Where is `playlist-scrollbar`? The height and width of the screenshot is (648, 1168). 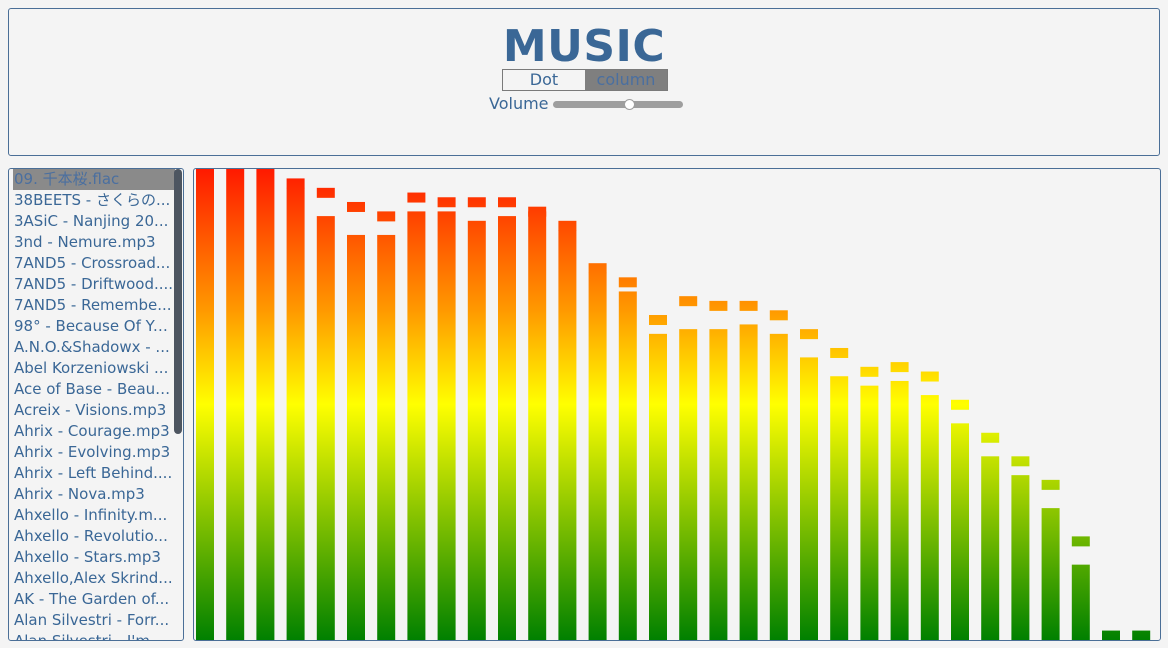 playlist-scrollbar is located at coordinates (178, 404).